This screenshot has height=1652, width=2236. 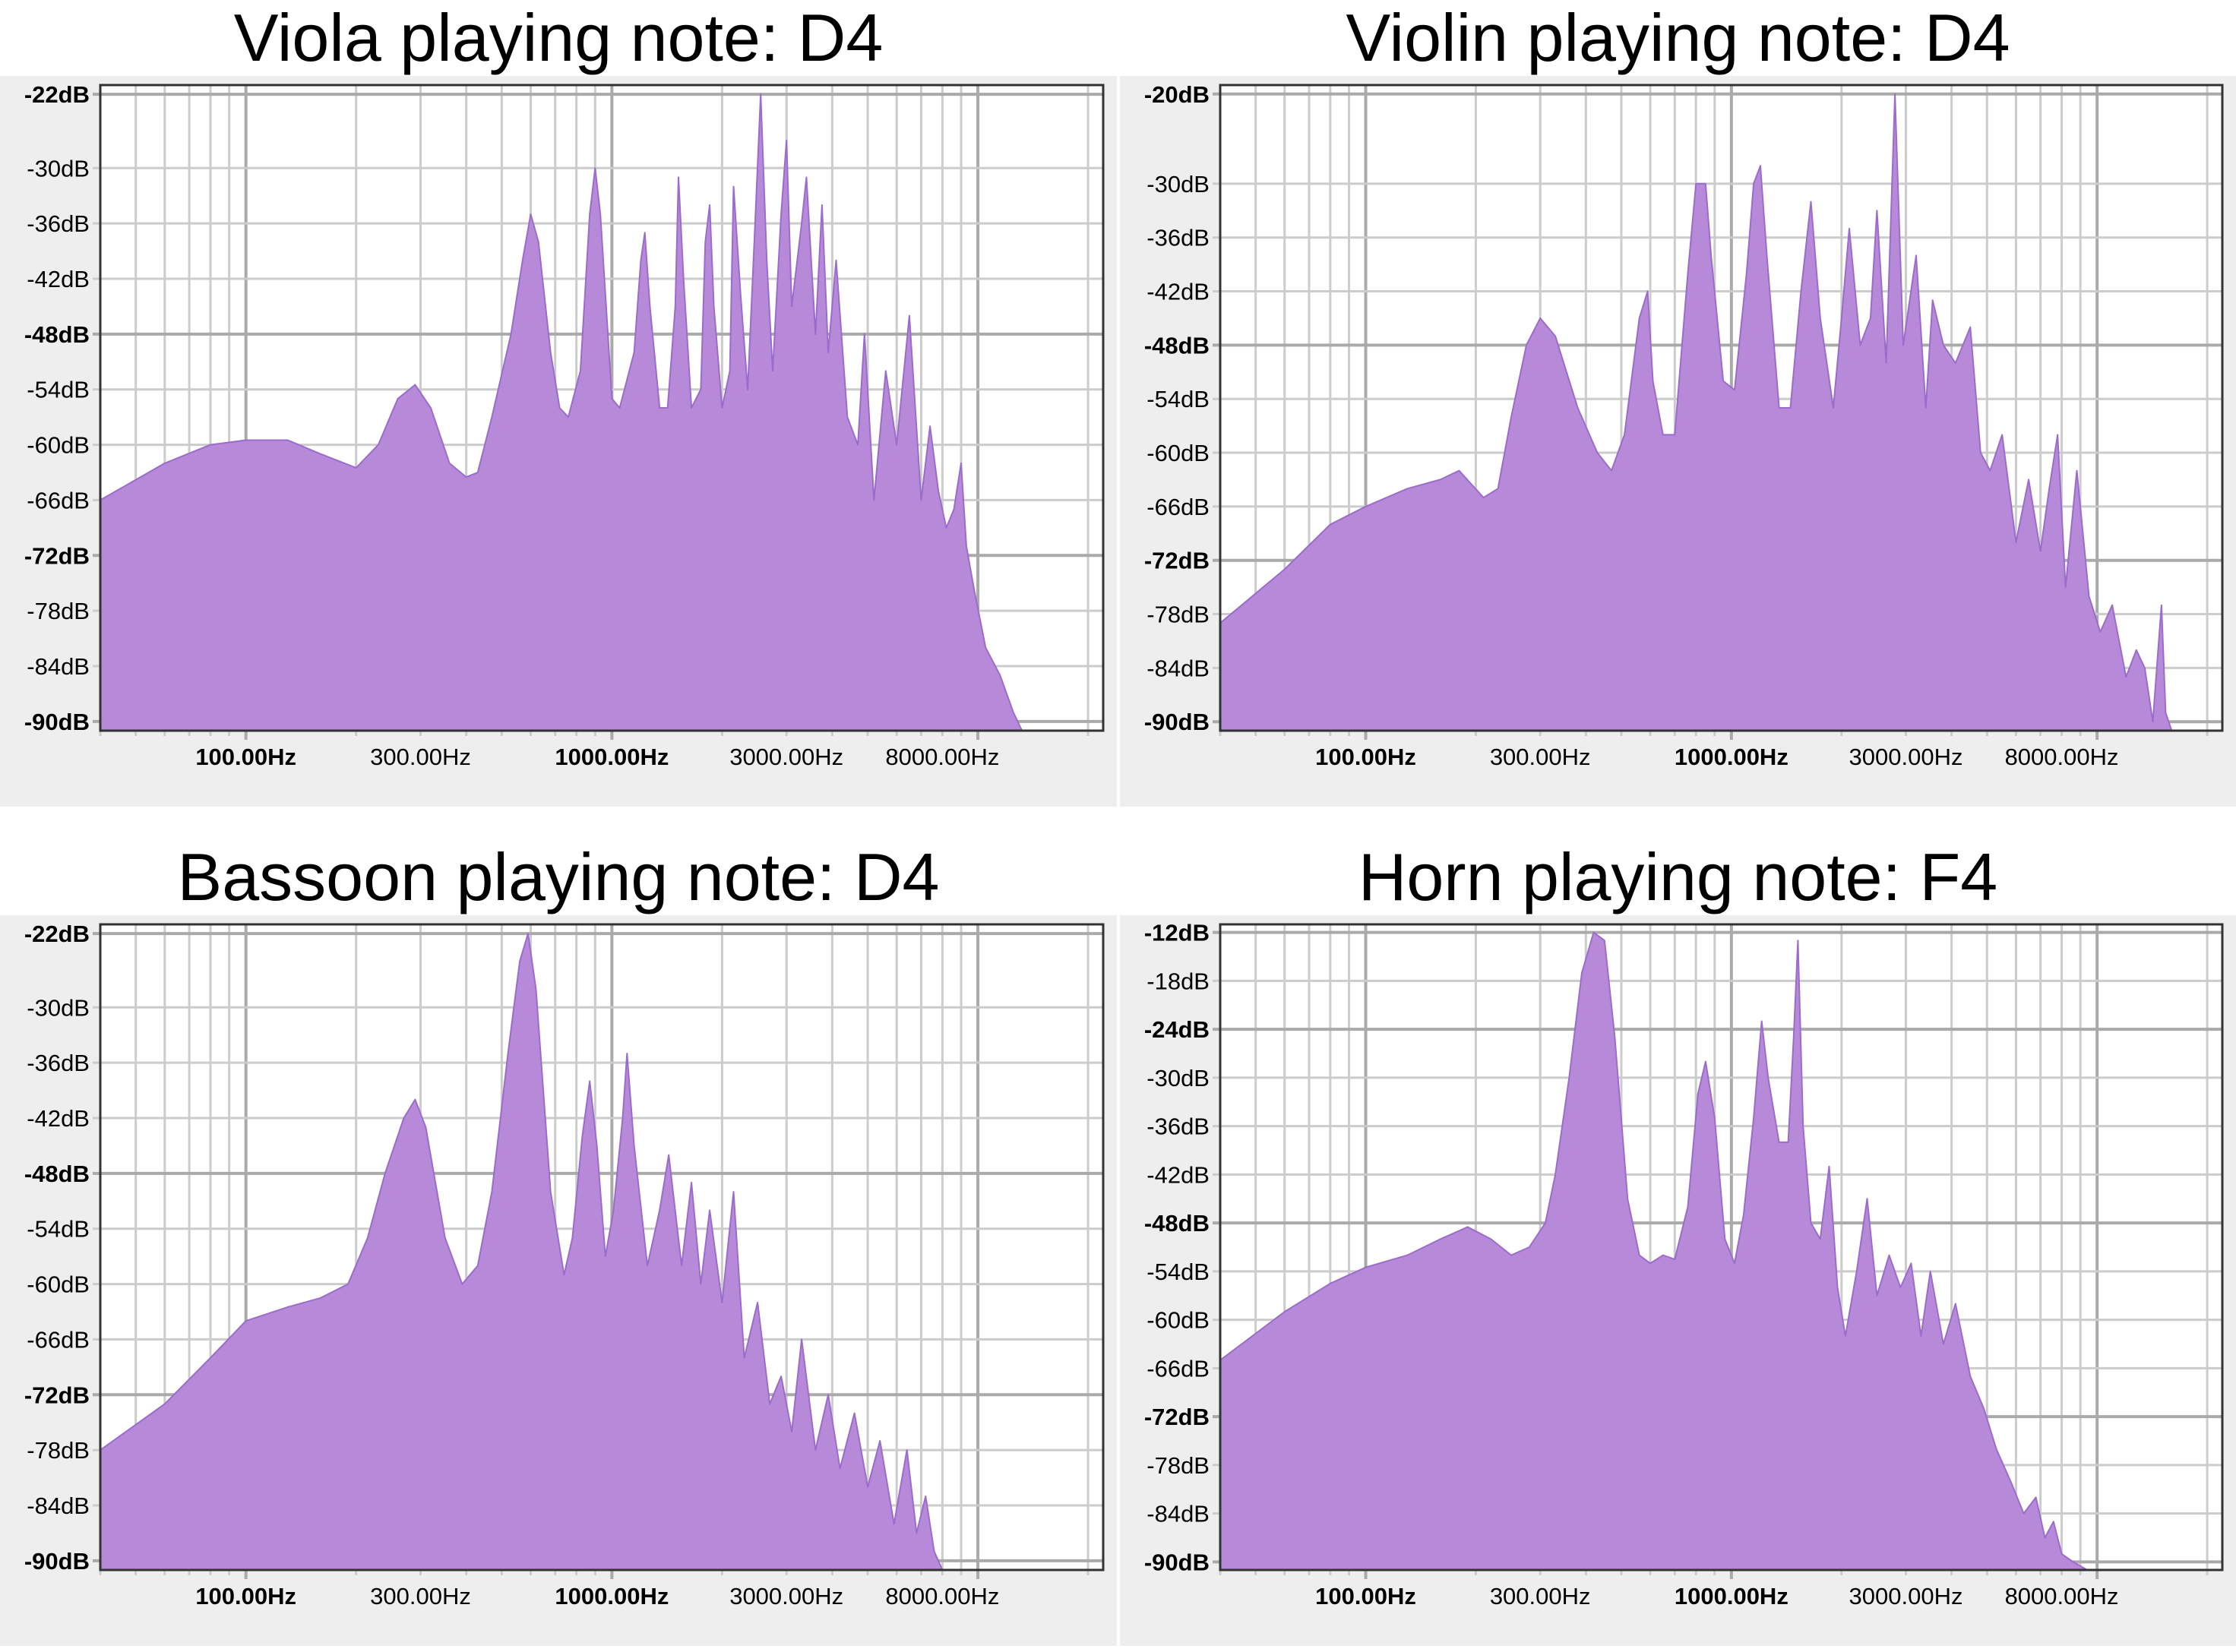 I want to click on y-tick-label: -20dB, so click(x=1177, y=94).